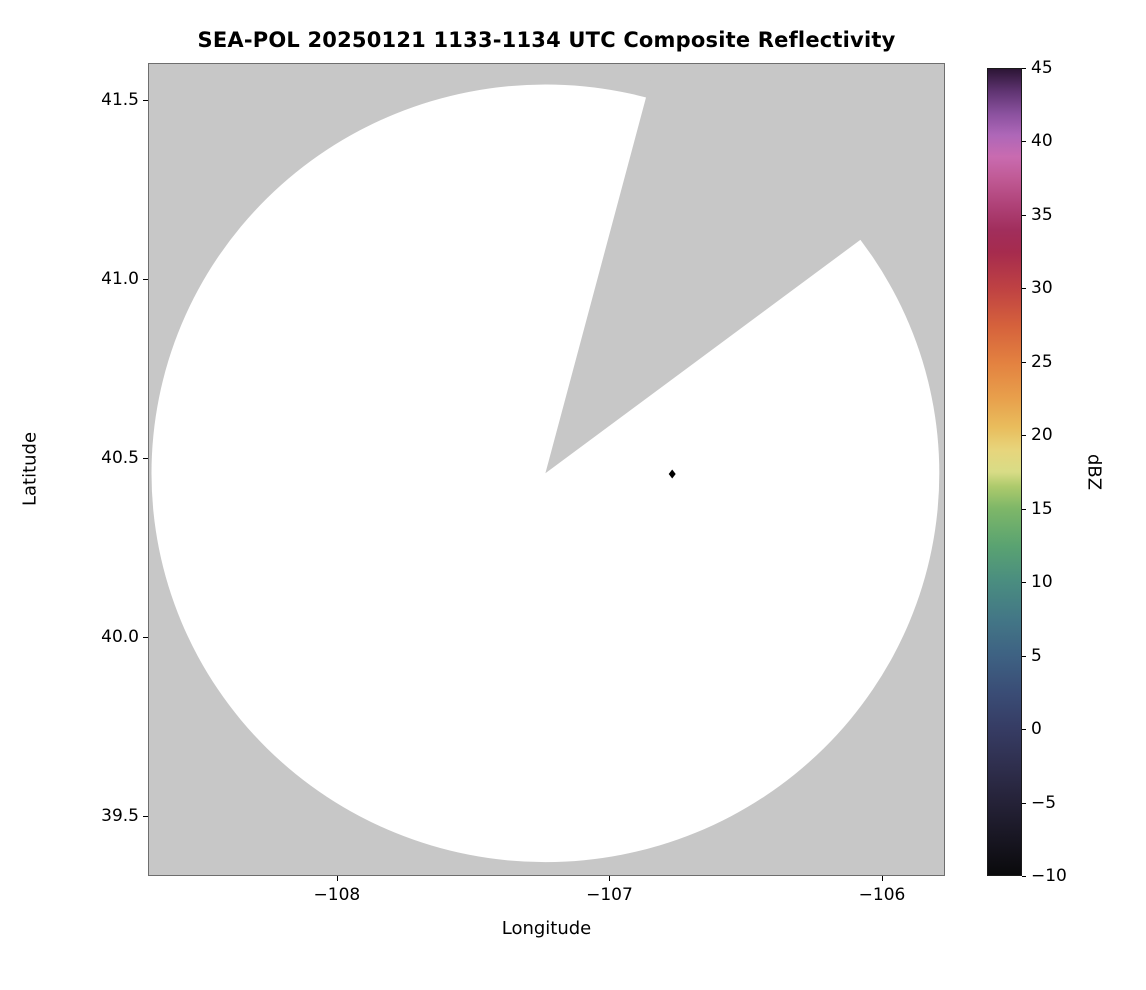 The width and height of the screenshot is (1146, 990). Describe the element at coordinates (1044, 802) in the screenshot. I see `colorbar-tick-label: −5` at that location.